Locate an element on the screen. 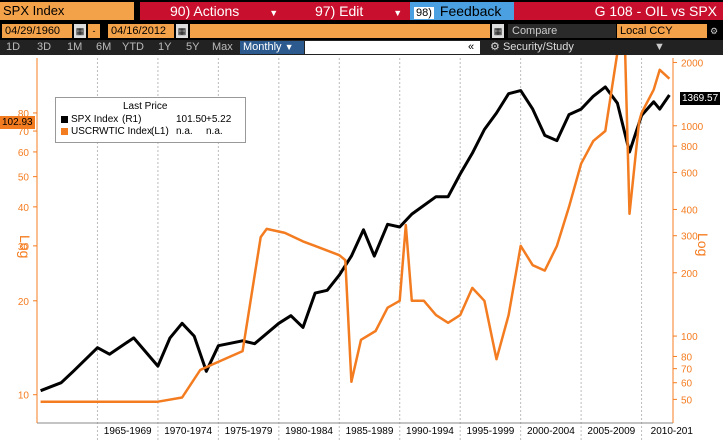 Image resolution: width=723 pixels, height=445 pixels. period-button-5y: 5Y is located at coordinates (193, 47).